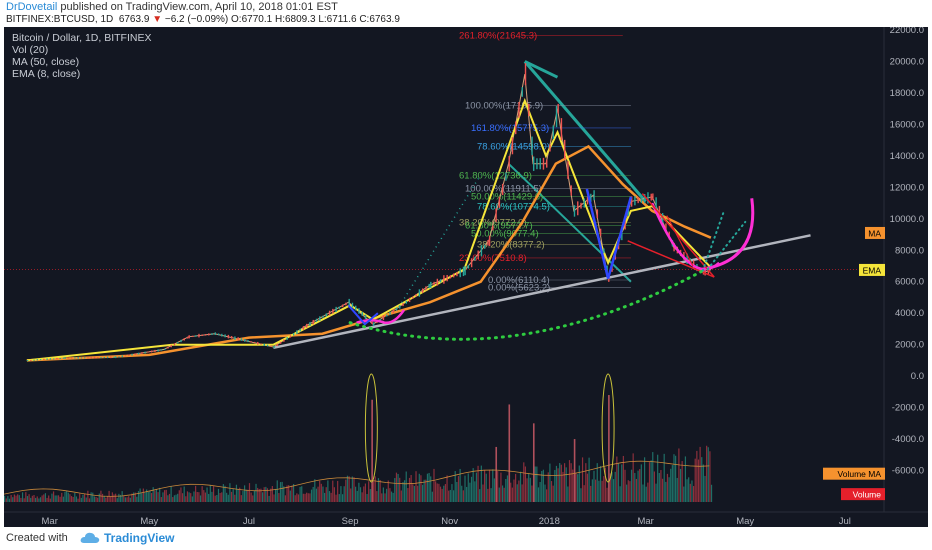  I want to click on legend-ma: MA (50, close), so click(46, 62).